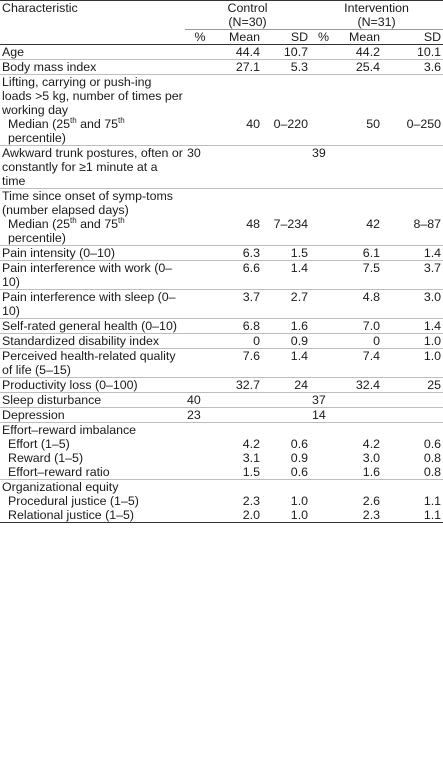  I want to click on header-intervention-group: Intervention (N=31), so click(376, 15).